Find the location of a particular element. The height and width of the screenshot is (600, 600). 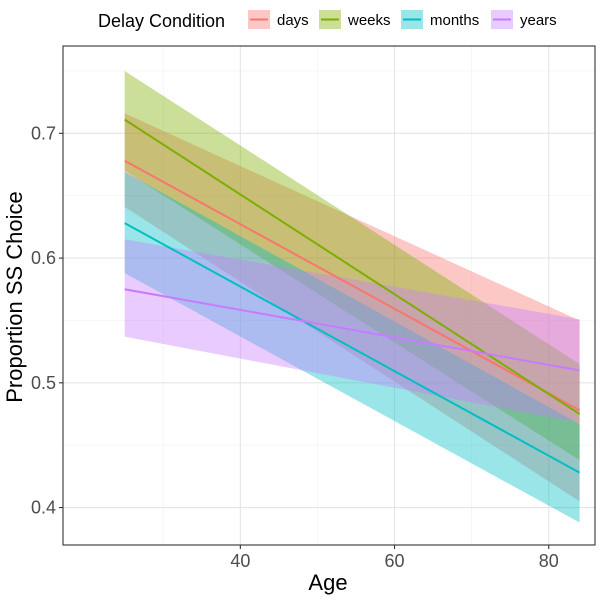

legend-item-years: years is located at coordinates (524, 19).